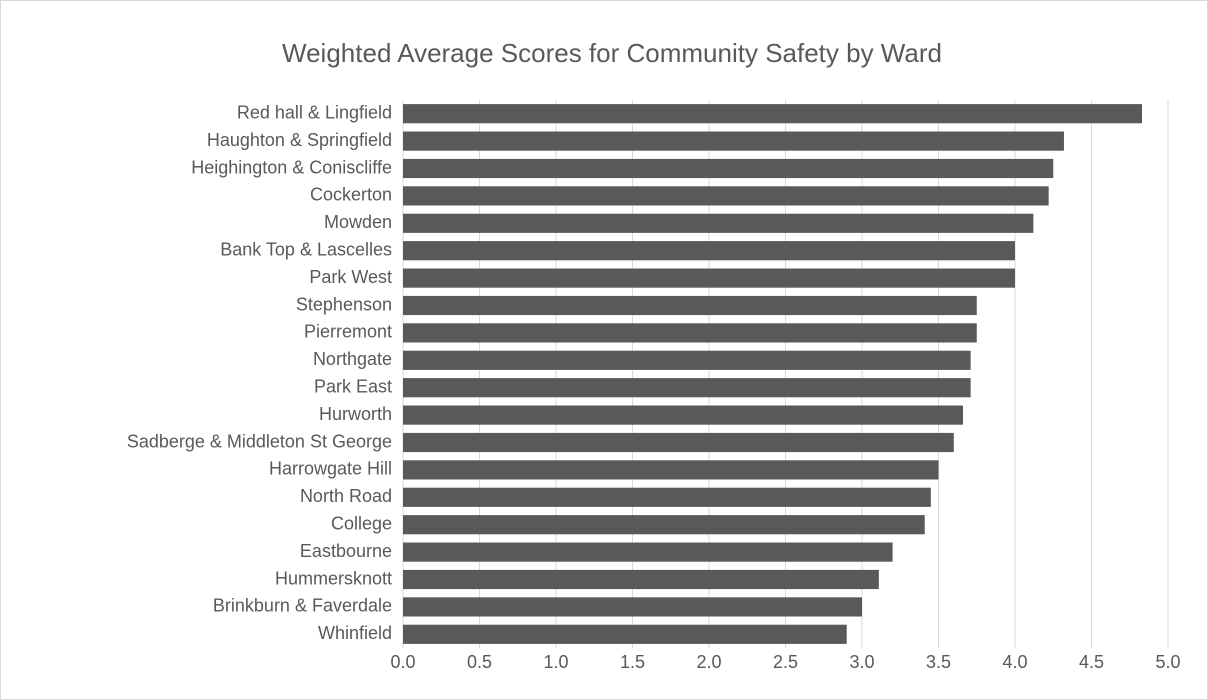 This screenshot has width=1208, height=700. What do you see at coordinates (1091, 662) in the screenshot?
I see `x-tick-label: 4.5` at bounding box center [1091, 662].